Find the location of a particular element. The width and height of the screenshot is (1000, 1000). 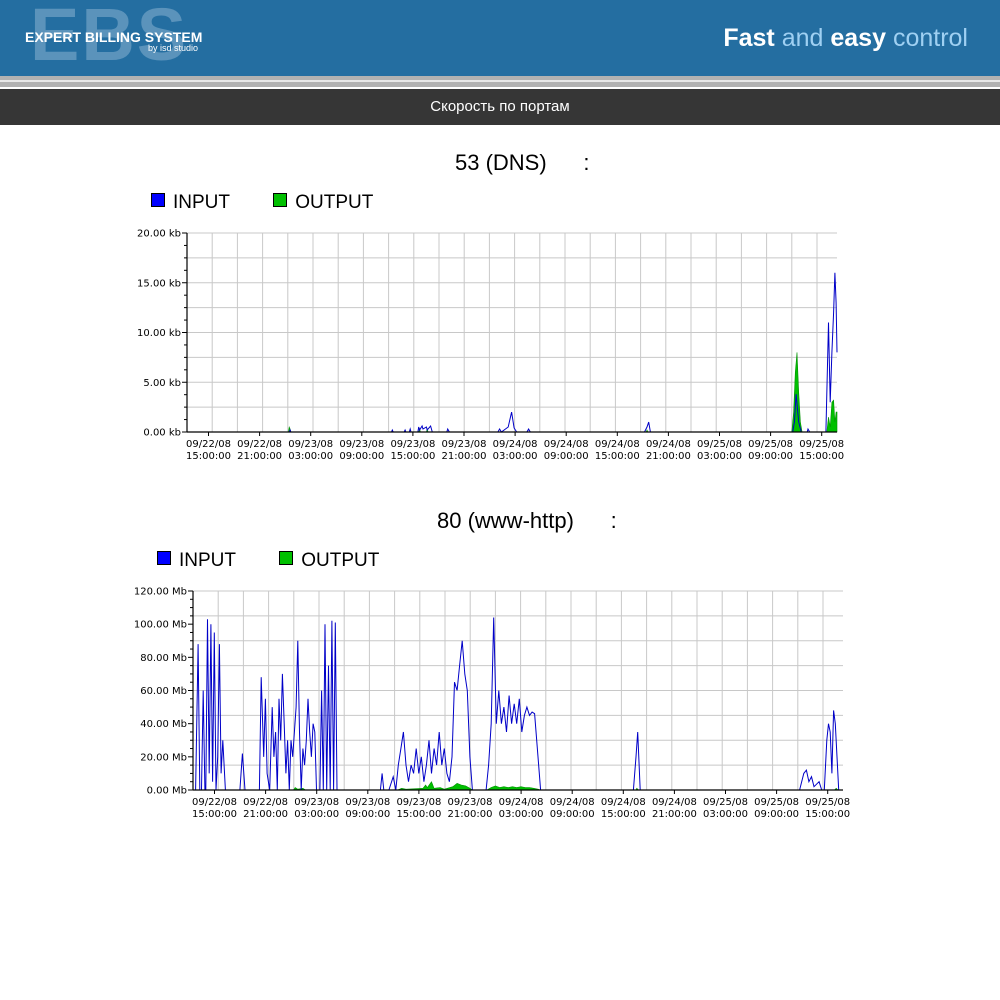

page-title: Скорость по портам is located at coordinates (500, 106).